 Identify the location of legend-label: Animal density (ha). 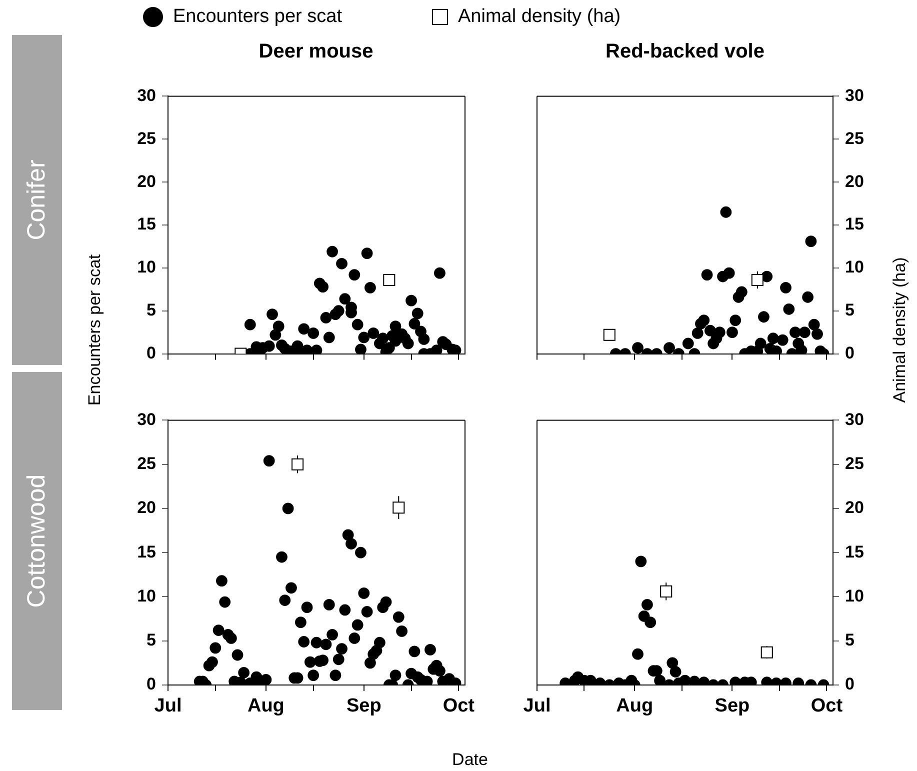
(539, 17).